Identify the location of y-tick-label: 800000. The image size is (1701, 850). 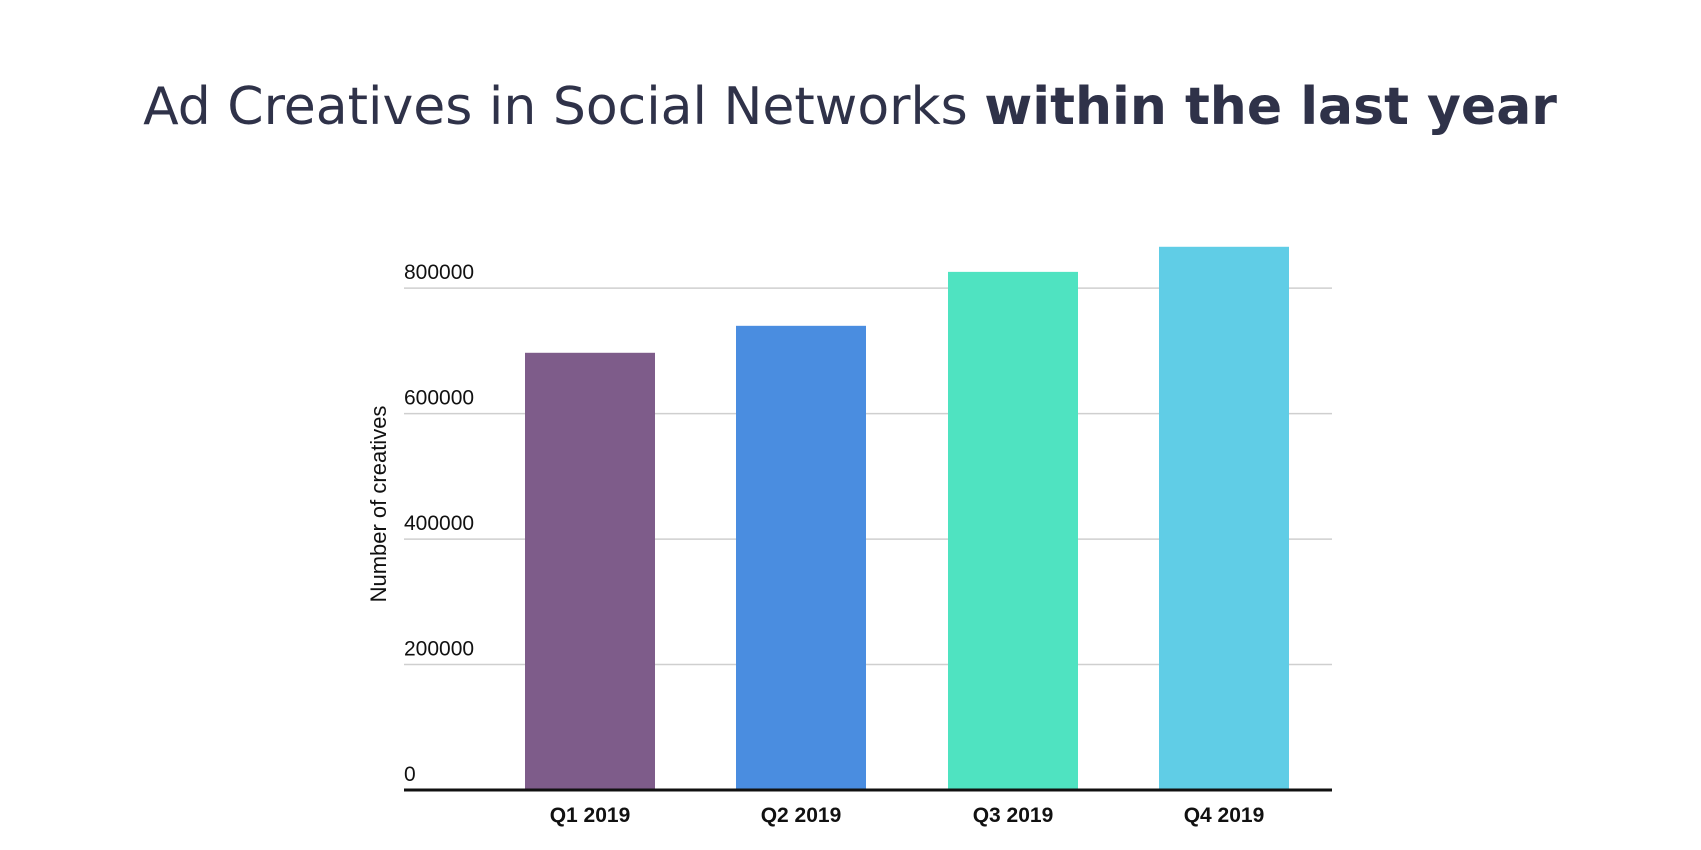
(439, 272).